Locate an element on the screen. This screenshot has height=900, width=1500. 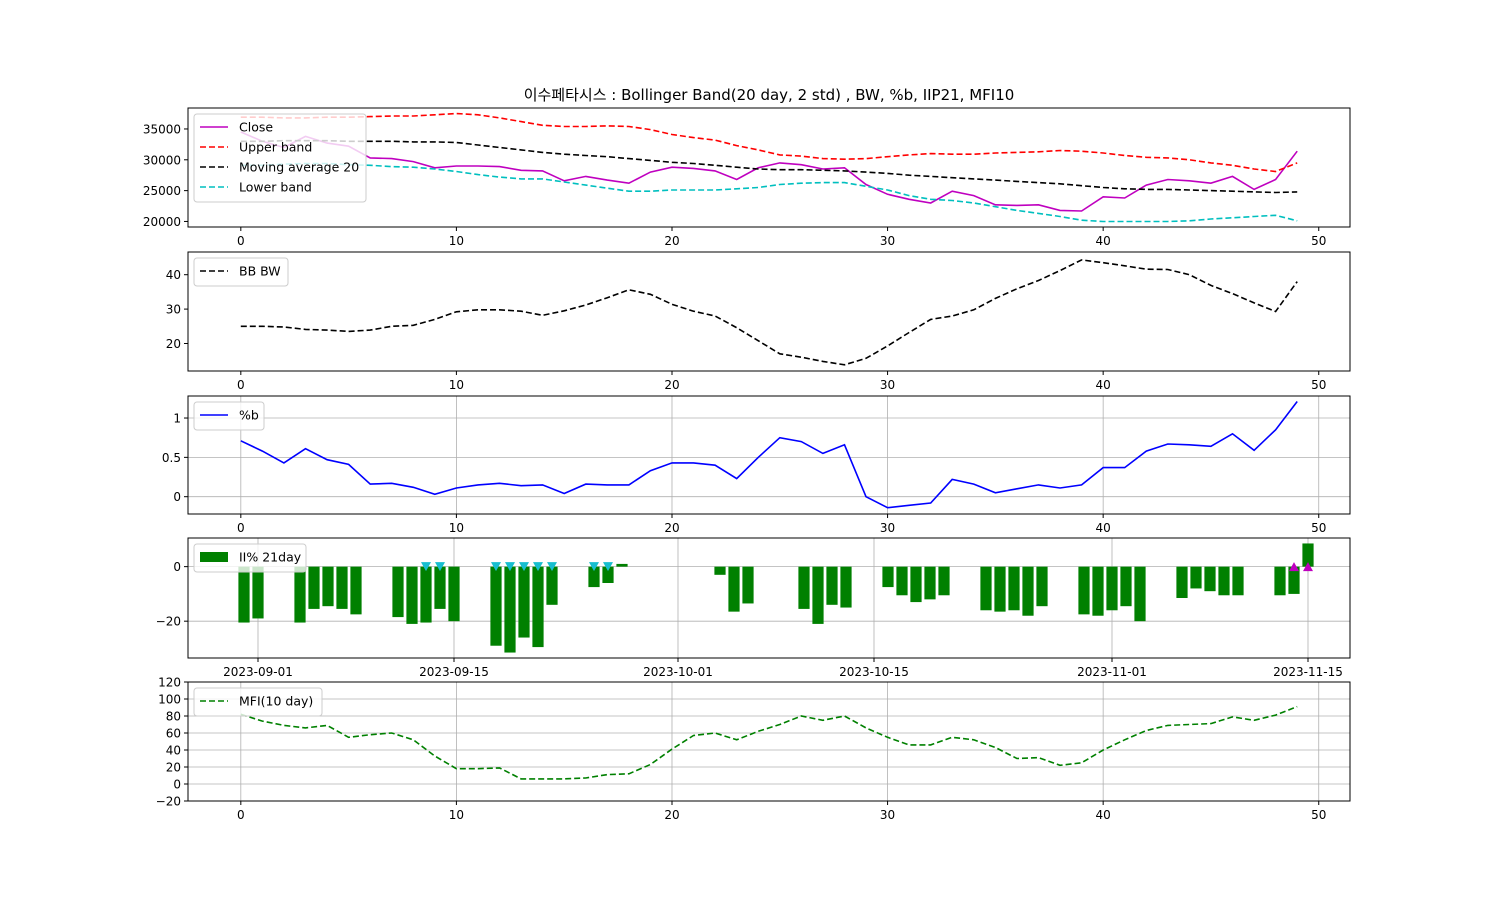
y-tick-label: 20000 is located at coordinates (162, 222).